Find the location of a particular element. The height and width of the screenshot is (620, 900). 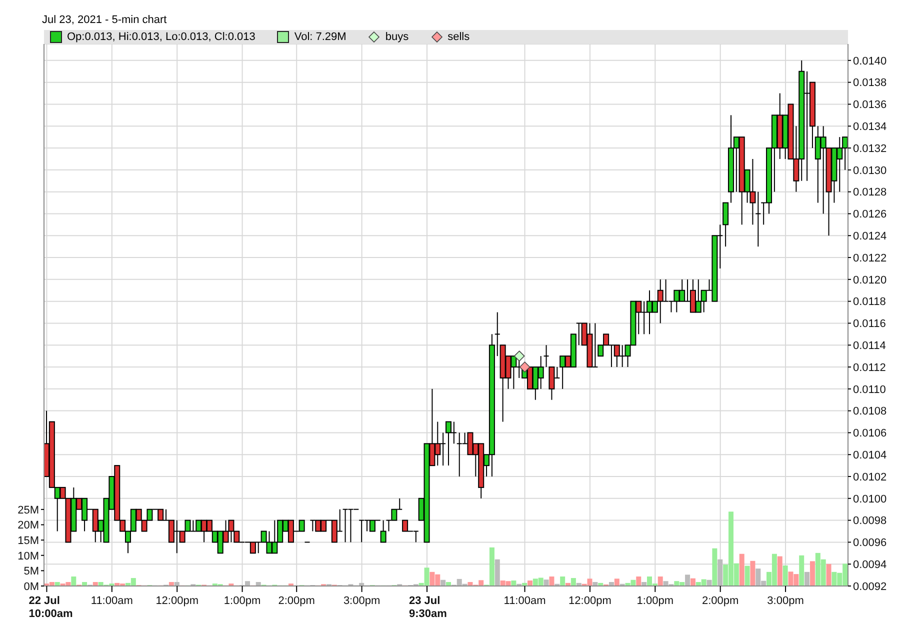

legend-label: Op:0.013, Hi:0.013, Lo:0.013, Cl:0.013 is located at coordinates (161, 37).